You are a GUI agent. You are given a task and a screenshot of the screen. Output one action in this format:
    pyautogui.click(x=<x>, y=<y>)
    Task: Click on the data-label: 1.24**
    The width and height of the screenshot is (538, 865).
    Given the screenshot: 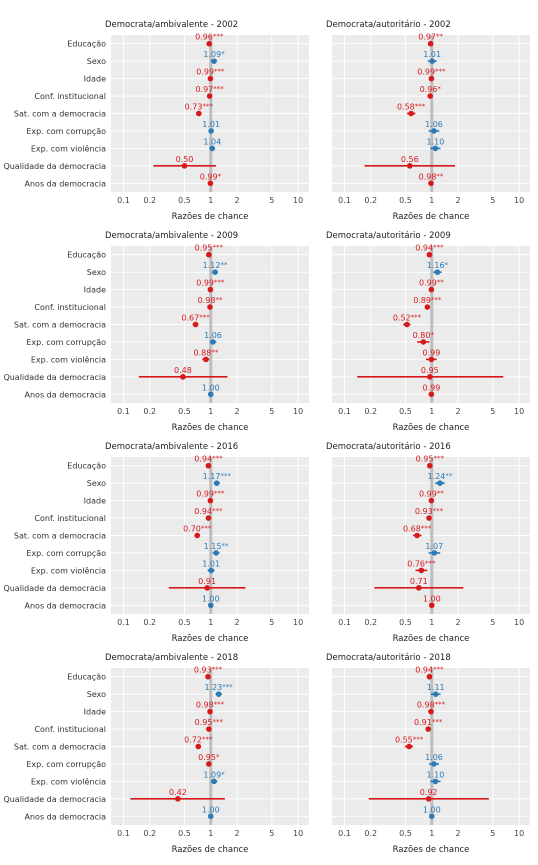 What is the action you would take?
    pyautogui.click(x=440, y=476)
    